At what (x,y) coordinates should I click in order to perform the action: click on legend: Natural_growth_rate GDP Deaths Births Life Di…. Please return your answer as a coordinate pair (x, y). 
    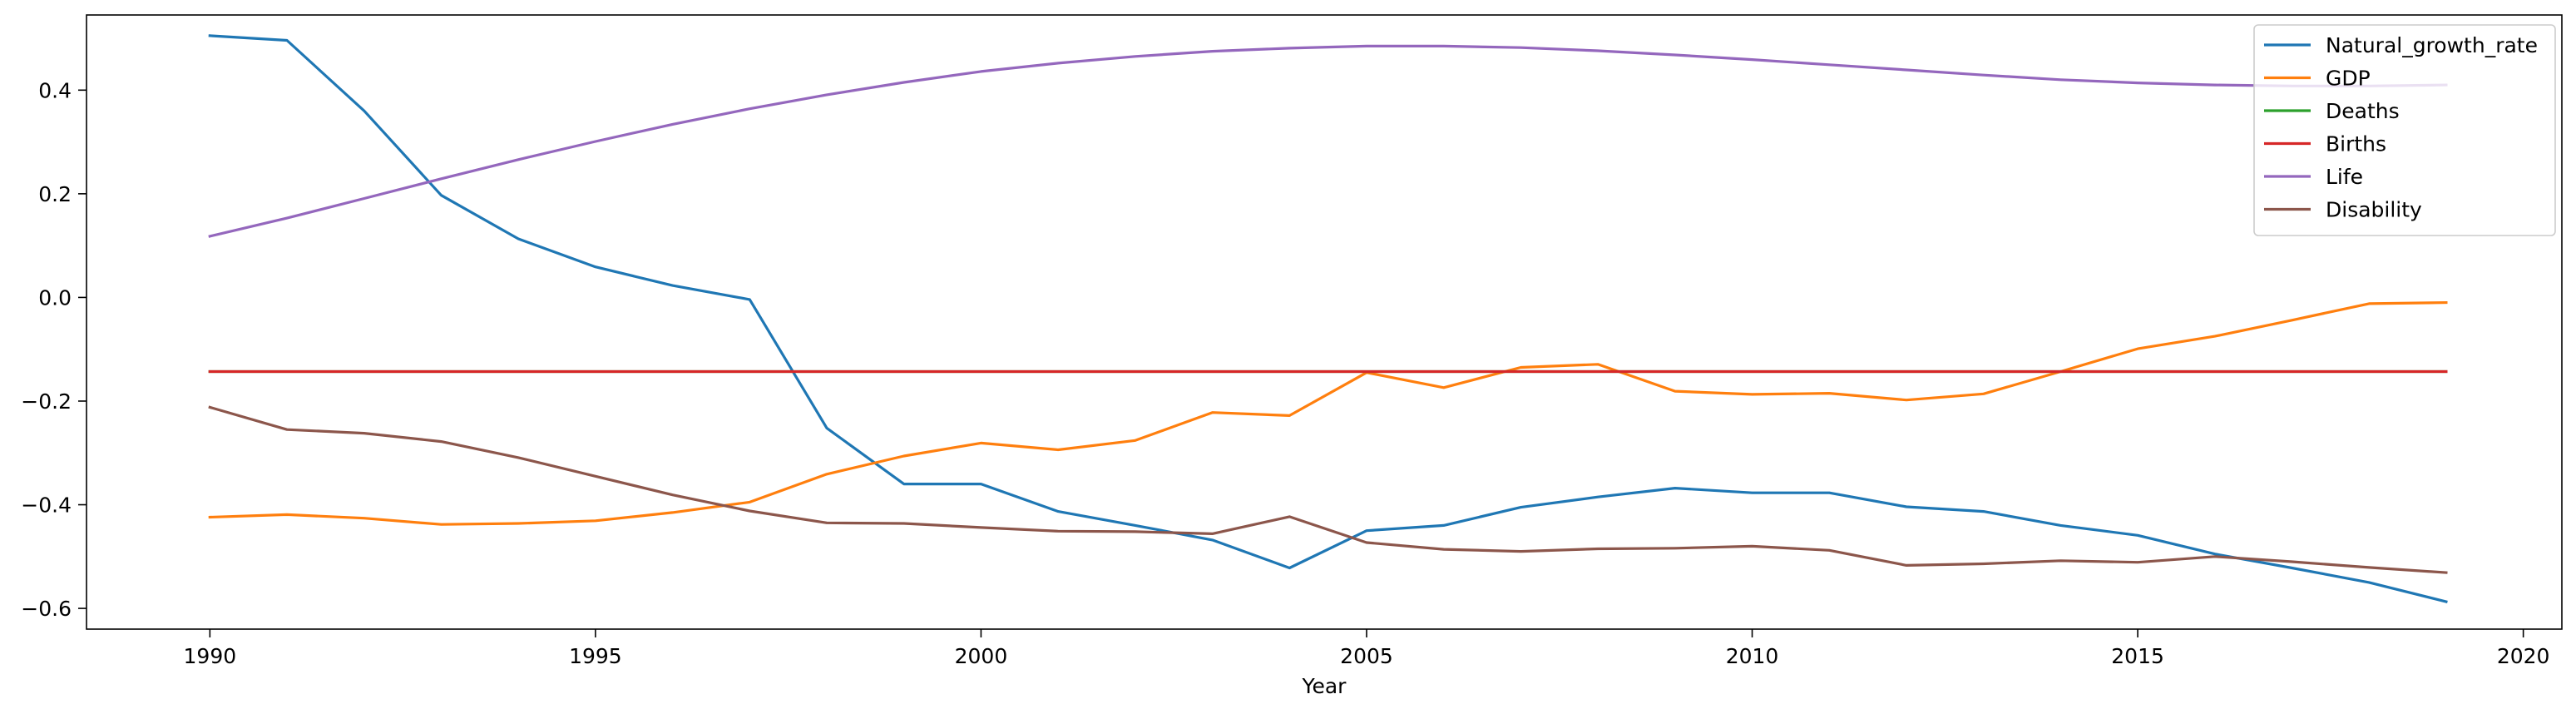
    Looking at the image, I should click on (2404, 130).